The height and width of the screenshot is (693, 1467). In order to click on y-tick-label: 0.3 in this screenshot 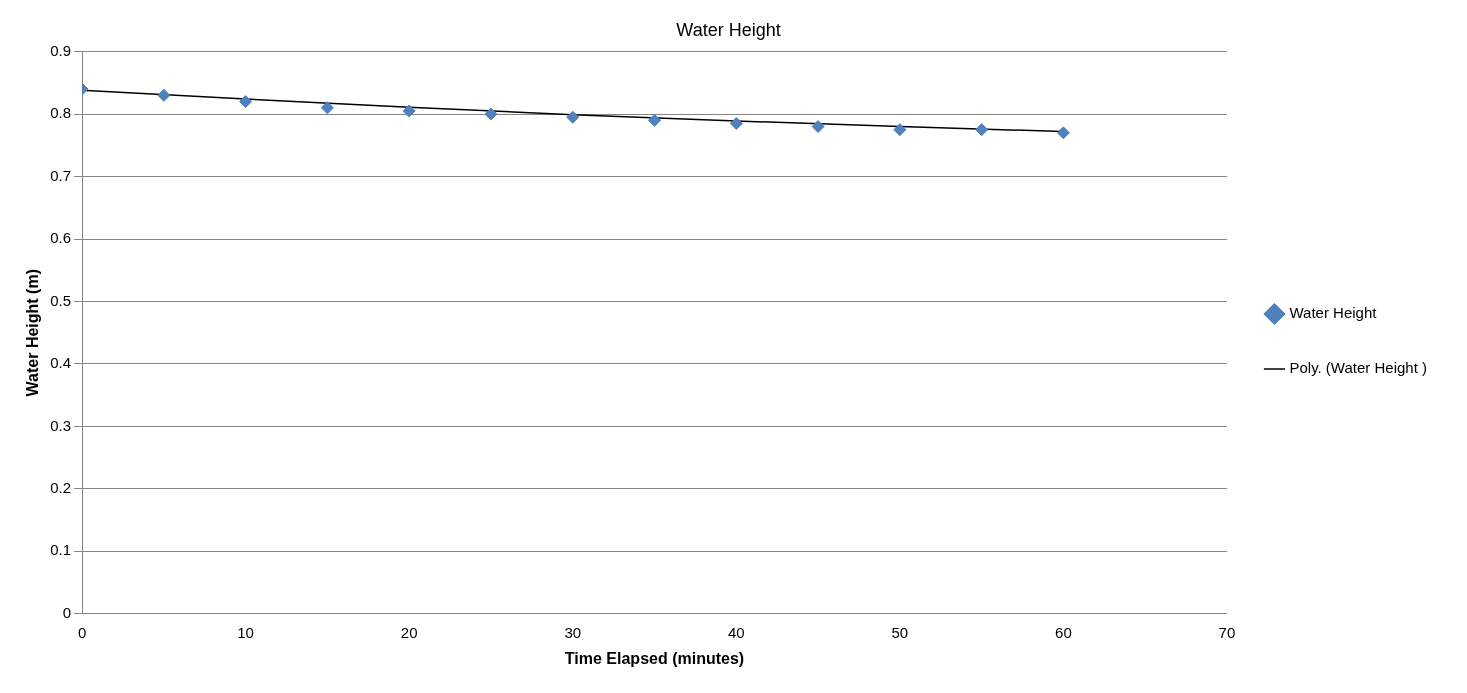, I will do `click(61, 425)`.